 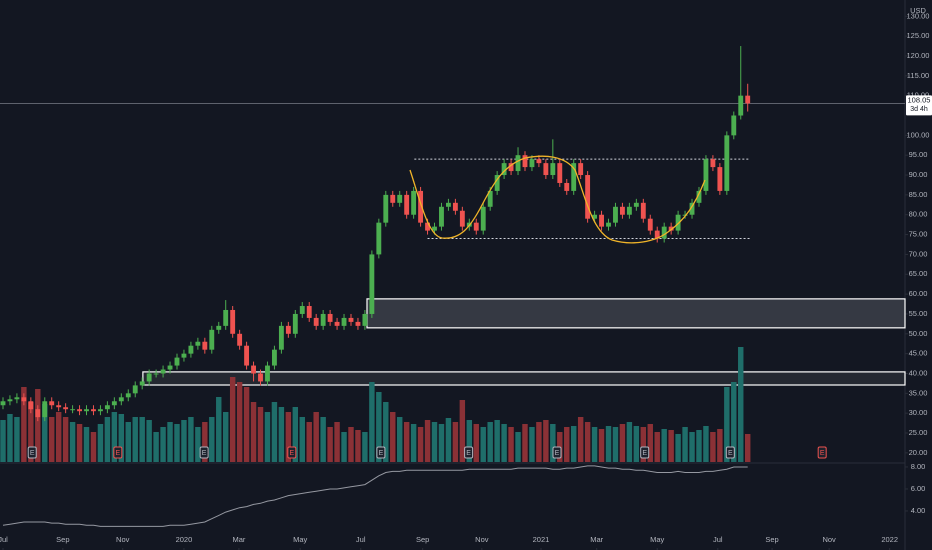 What do you see at coordinates (918, 432) in the screenshot?
I see `y-tick-label: 25.00` at bounding box center [918, 432].